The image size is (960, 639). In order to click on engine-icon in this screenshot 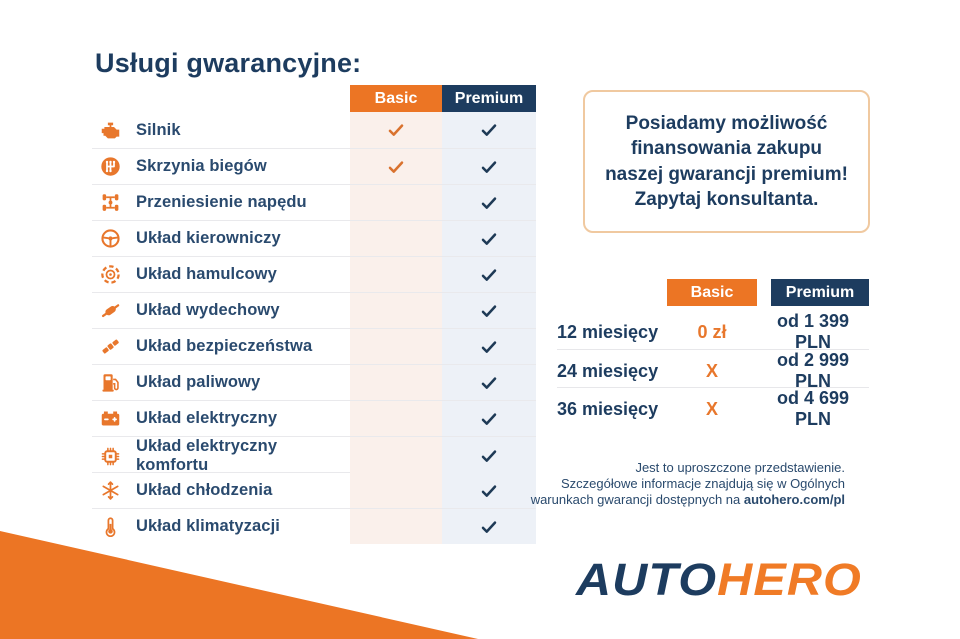, I will do `click(110, 130)`.